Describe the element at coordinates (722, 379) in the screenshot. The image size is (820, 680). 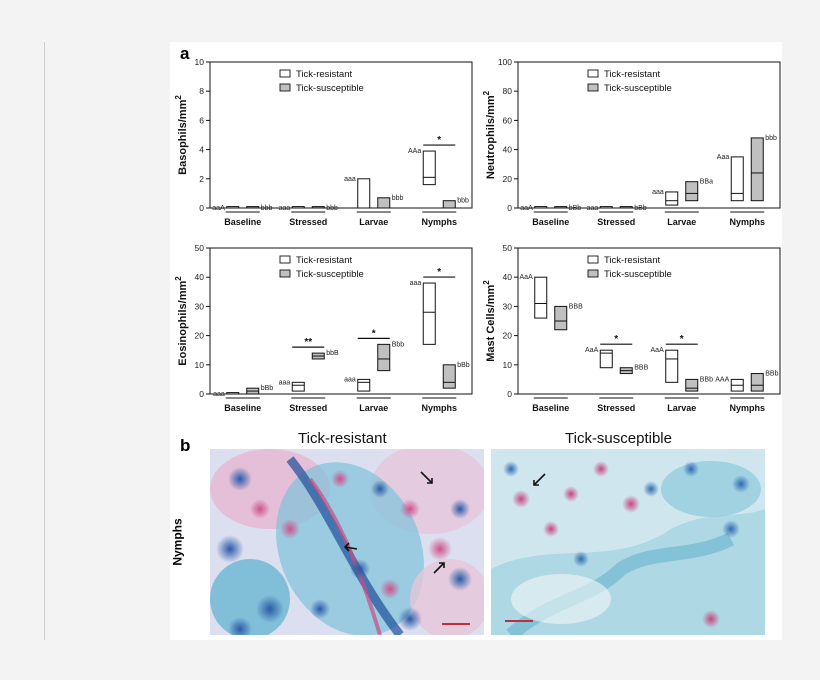
I see `box-annotation: AAA` at that location.